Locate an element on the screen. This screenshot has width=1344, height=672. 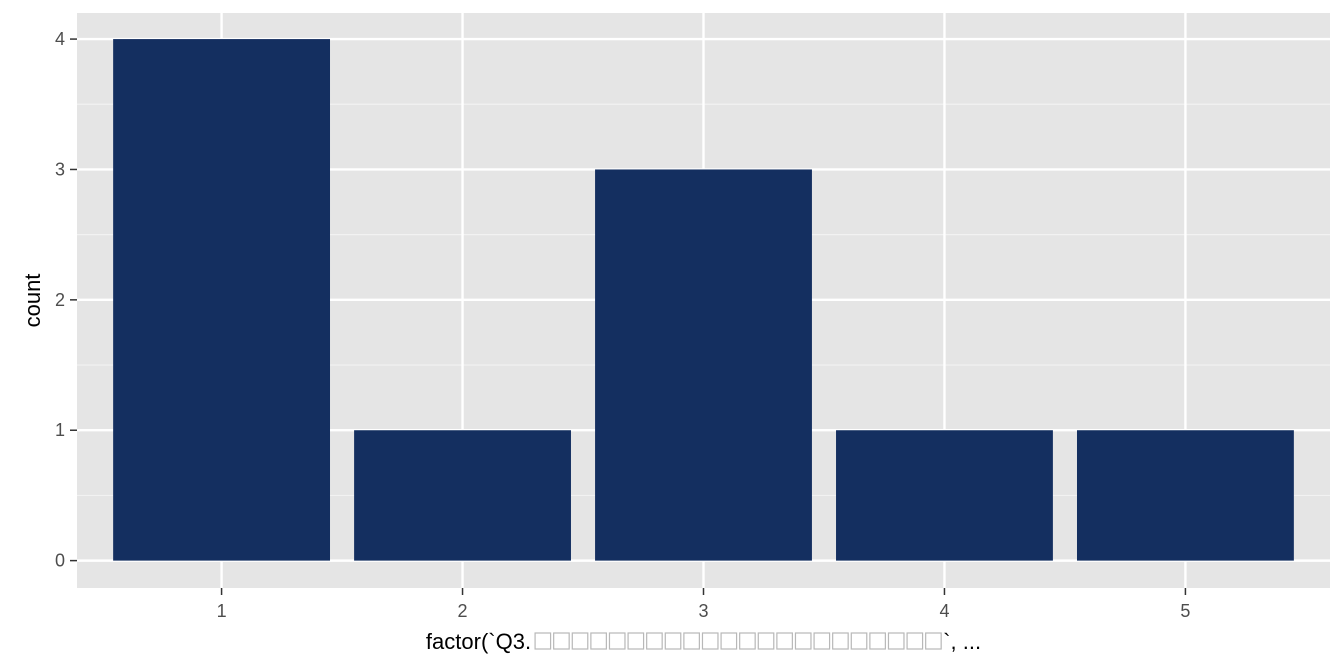
x-axis-title-placeholder-glyphs is located at coordinates (738, 641).